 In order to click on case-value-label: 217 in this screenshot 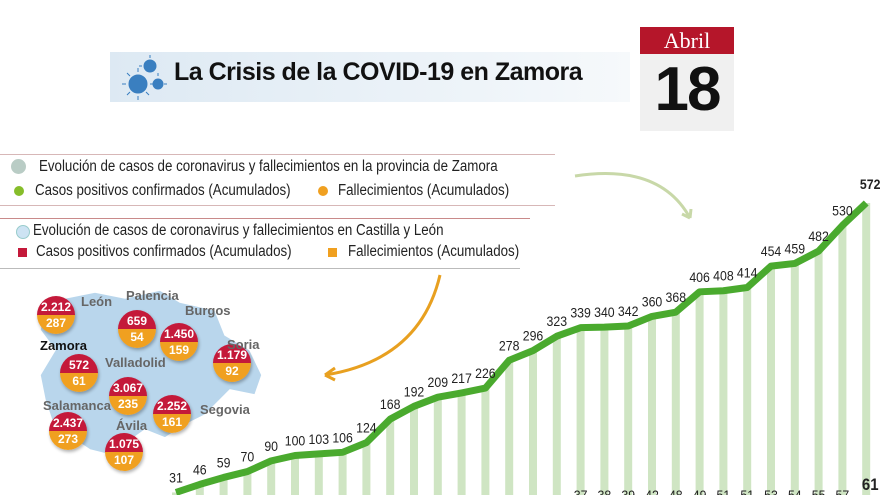, I will do `click(461, 378)`.